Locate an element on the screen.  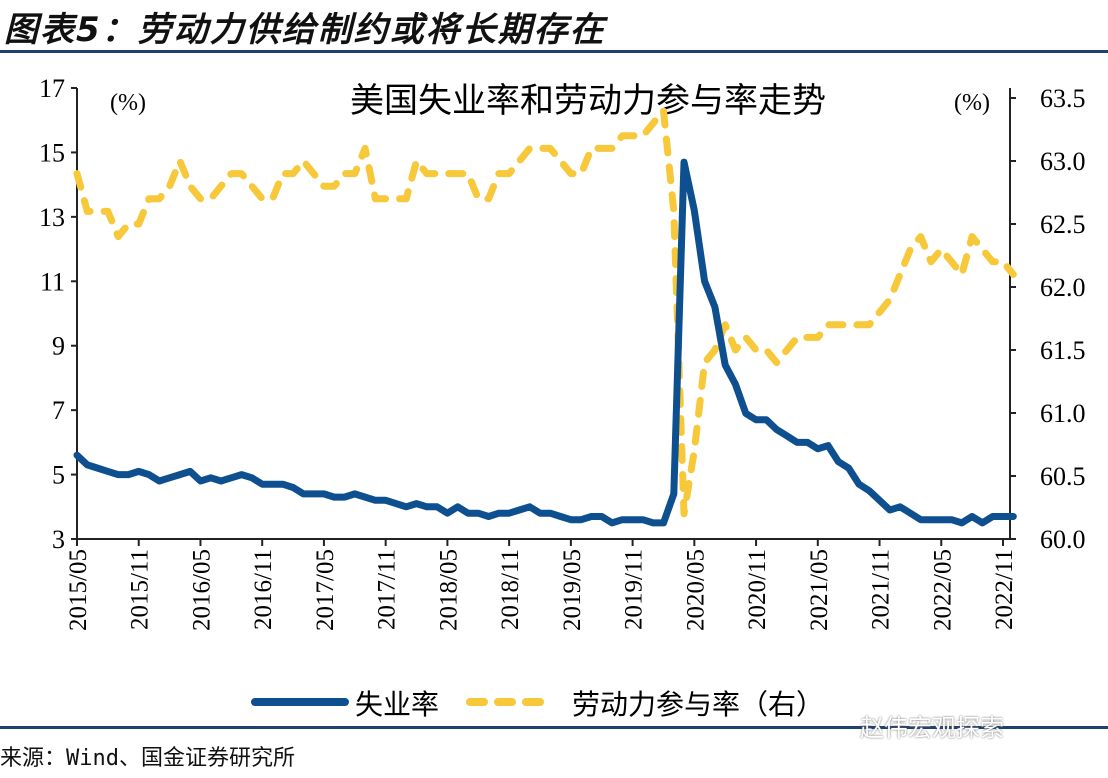
legend: 失业率 劳动力参与率（右） is located at coordinates (537, 704).